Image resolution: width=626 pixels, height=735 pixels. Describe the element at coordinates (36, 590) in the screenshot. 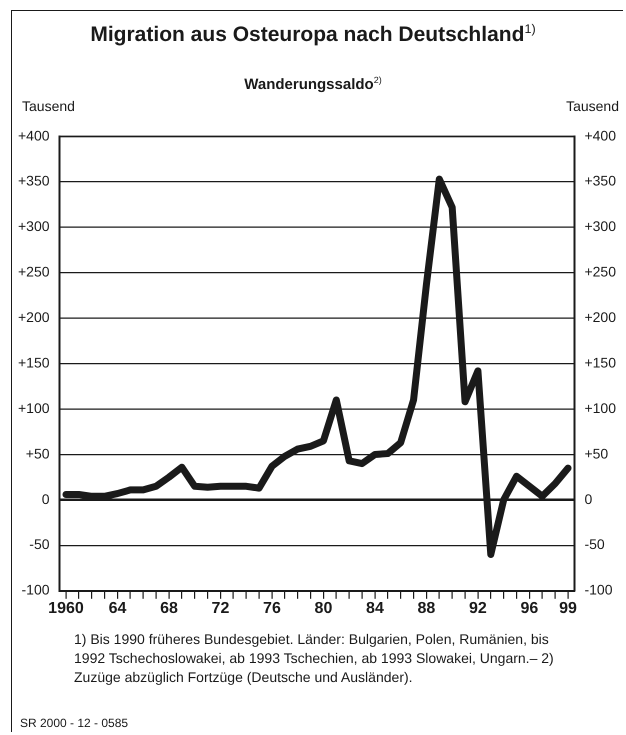

I see `y-tick-label: -100` at that location.